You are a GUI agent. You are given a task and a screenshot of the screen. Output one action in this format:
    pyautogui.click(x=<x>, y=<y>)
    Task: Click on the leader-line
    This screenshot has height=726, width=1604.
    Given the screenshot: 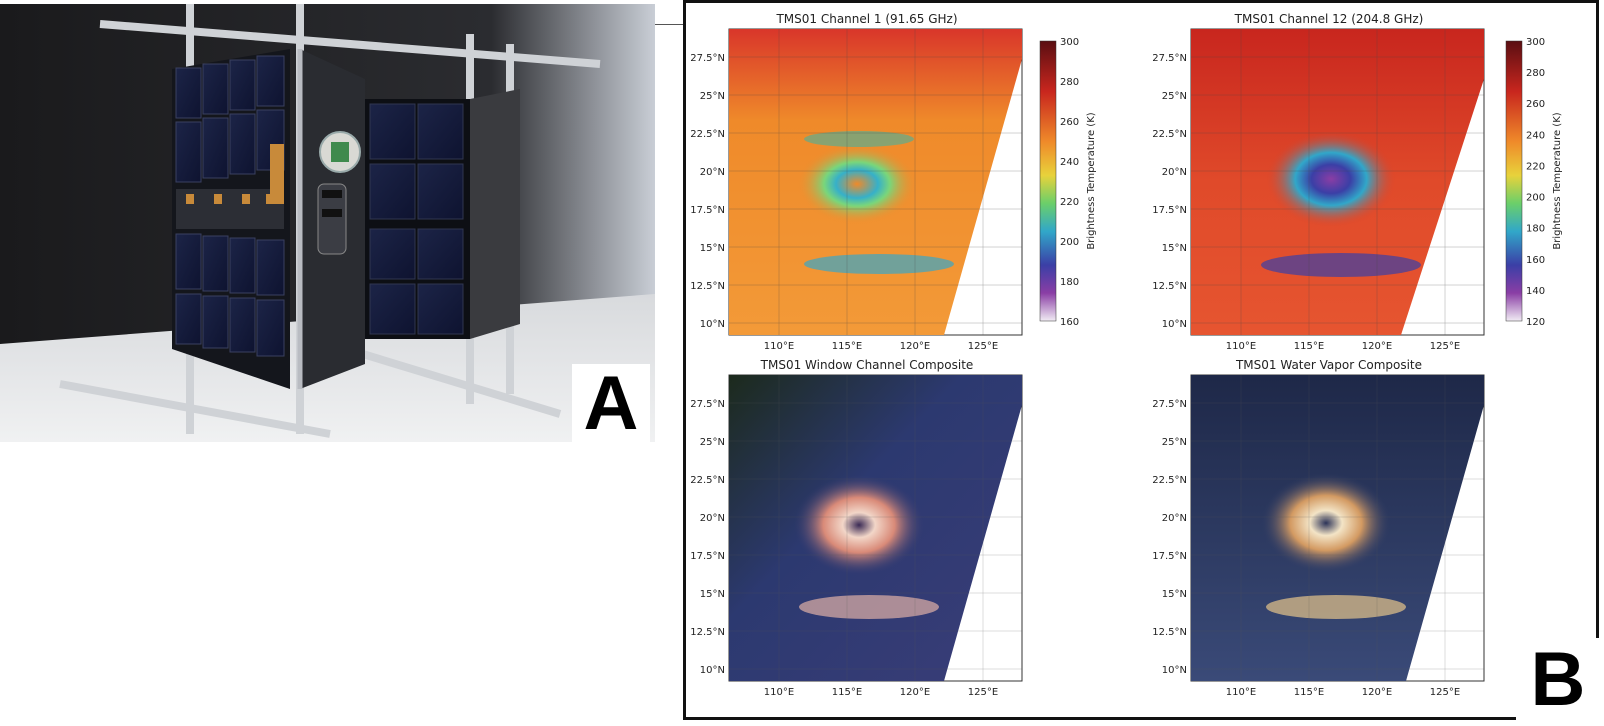 What is the action you would take?
    pyautogui.click(x=670, y=24)
    